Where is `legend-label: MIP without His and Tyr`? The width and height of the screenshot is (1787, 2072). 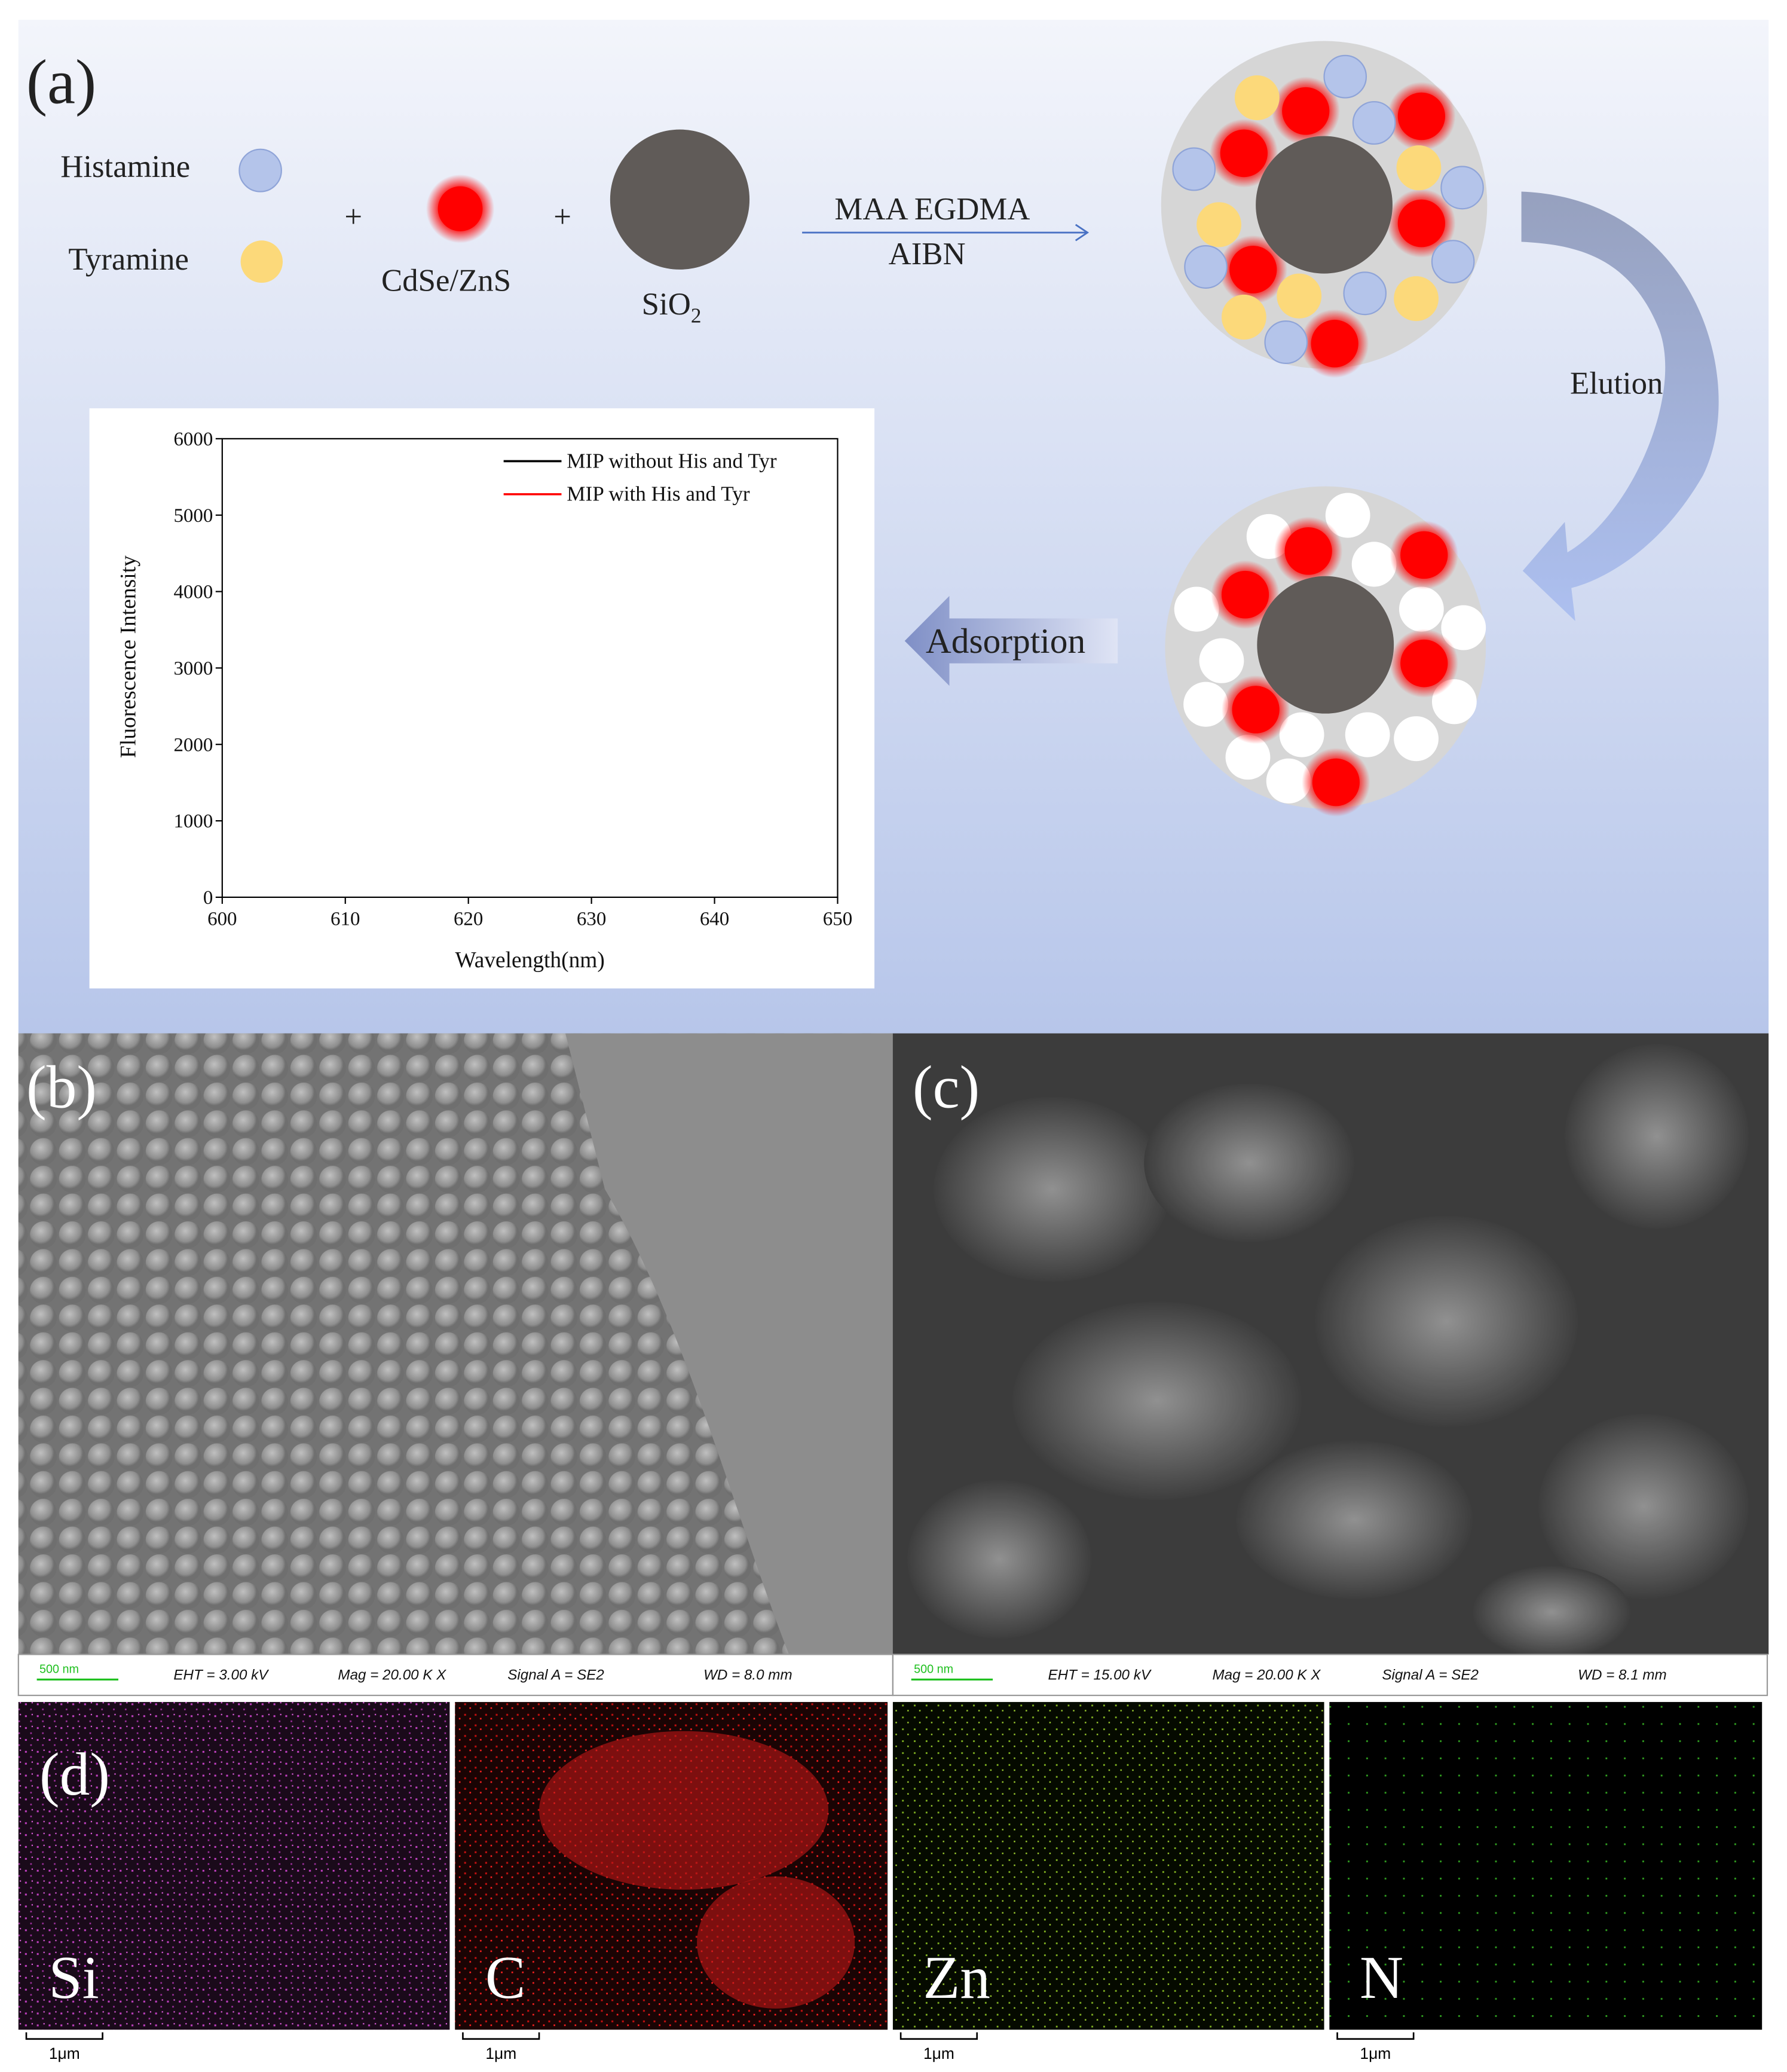
legend-label: MIP without His and Tyr is located at coordinates (672, 460).